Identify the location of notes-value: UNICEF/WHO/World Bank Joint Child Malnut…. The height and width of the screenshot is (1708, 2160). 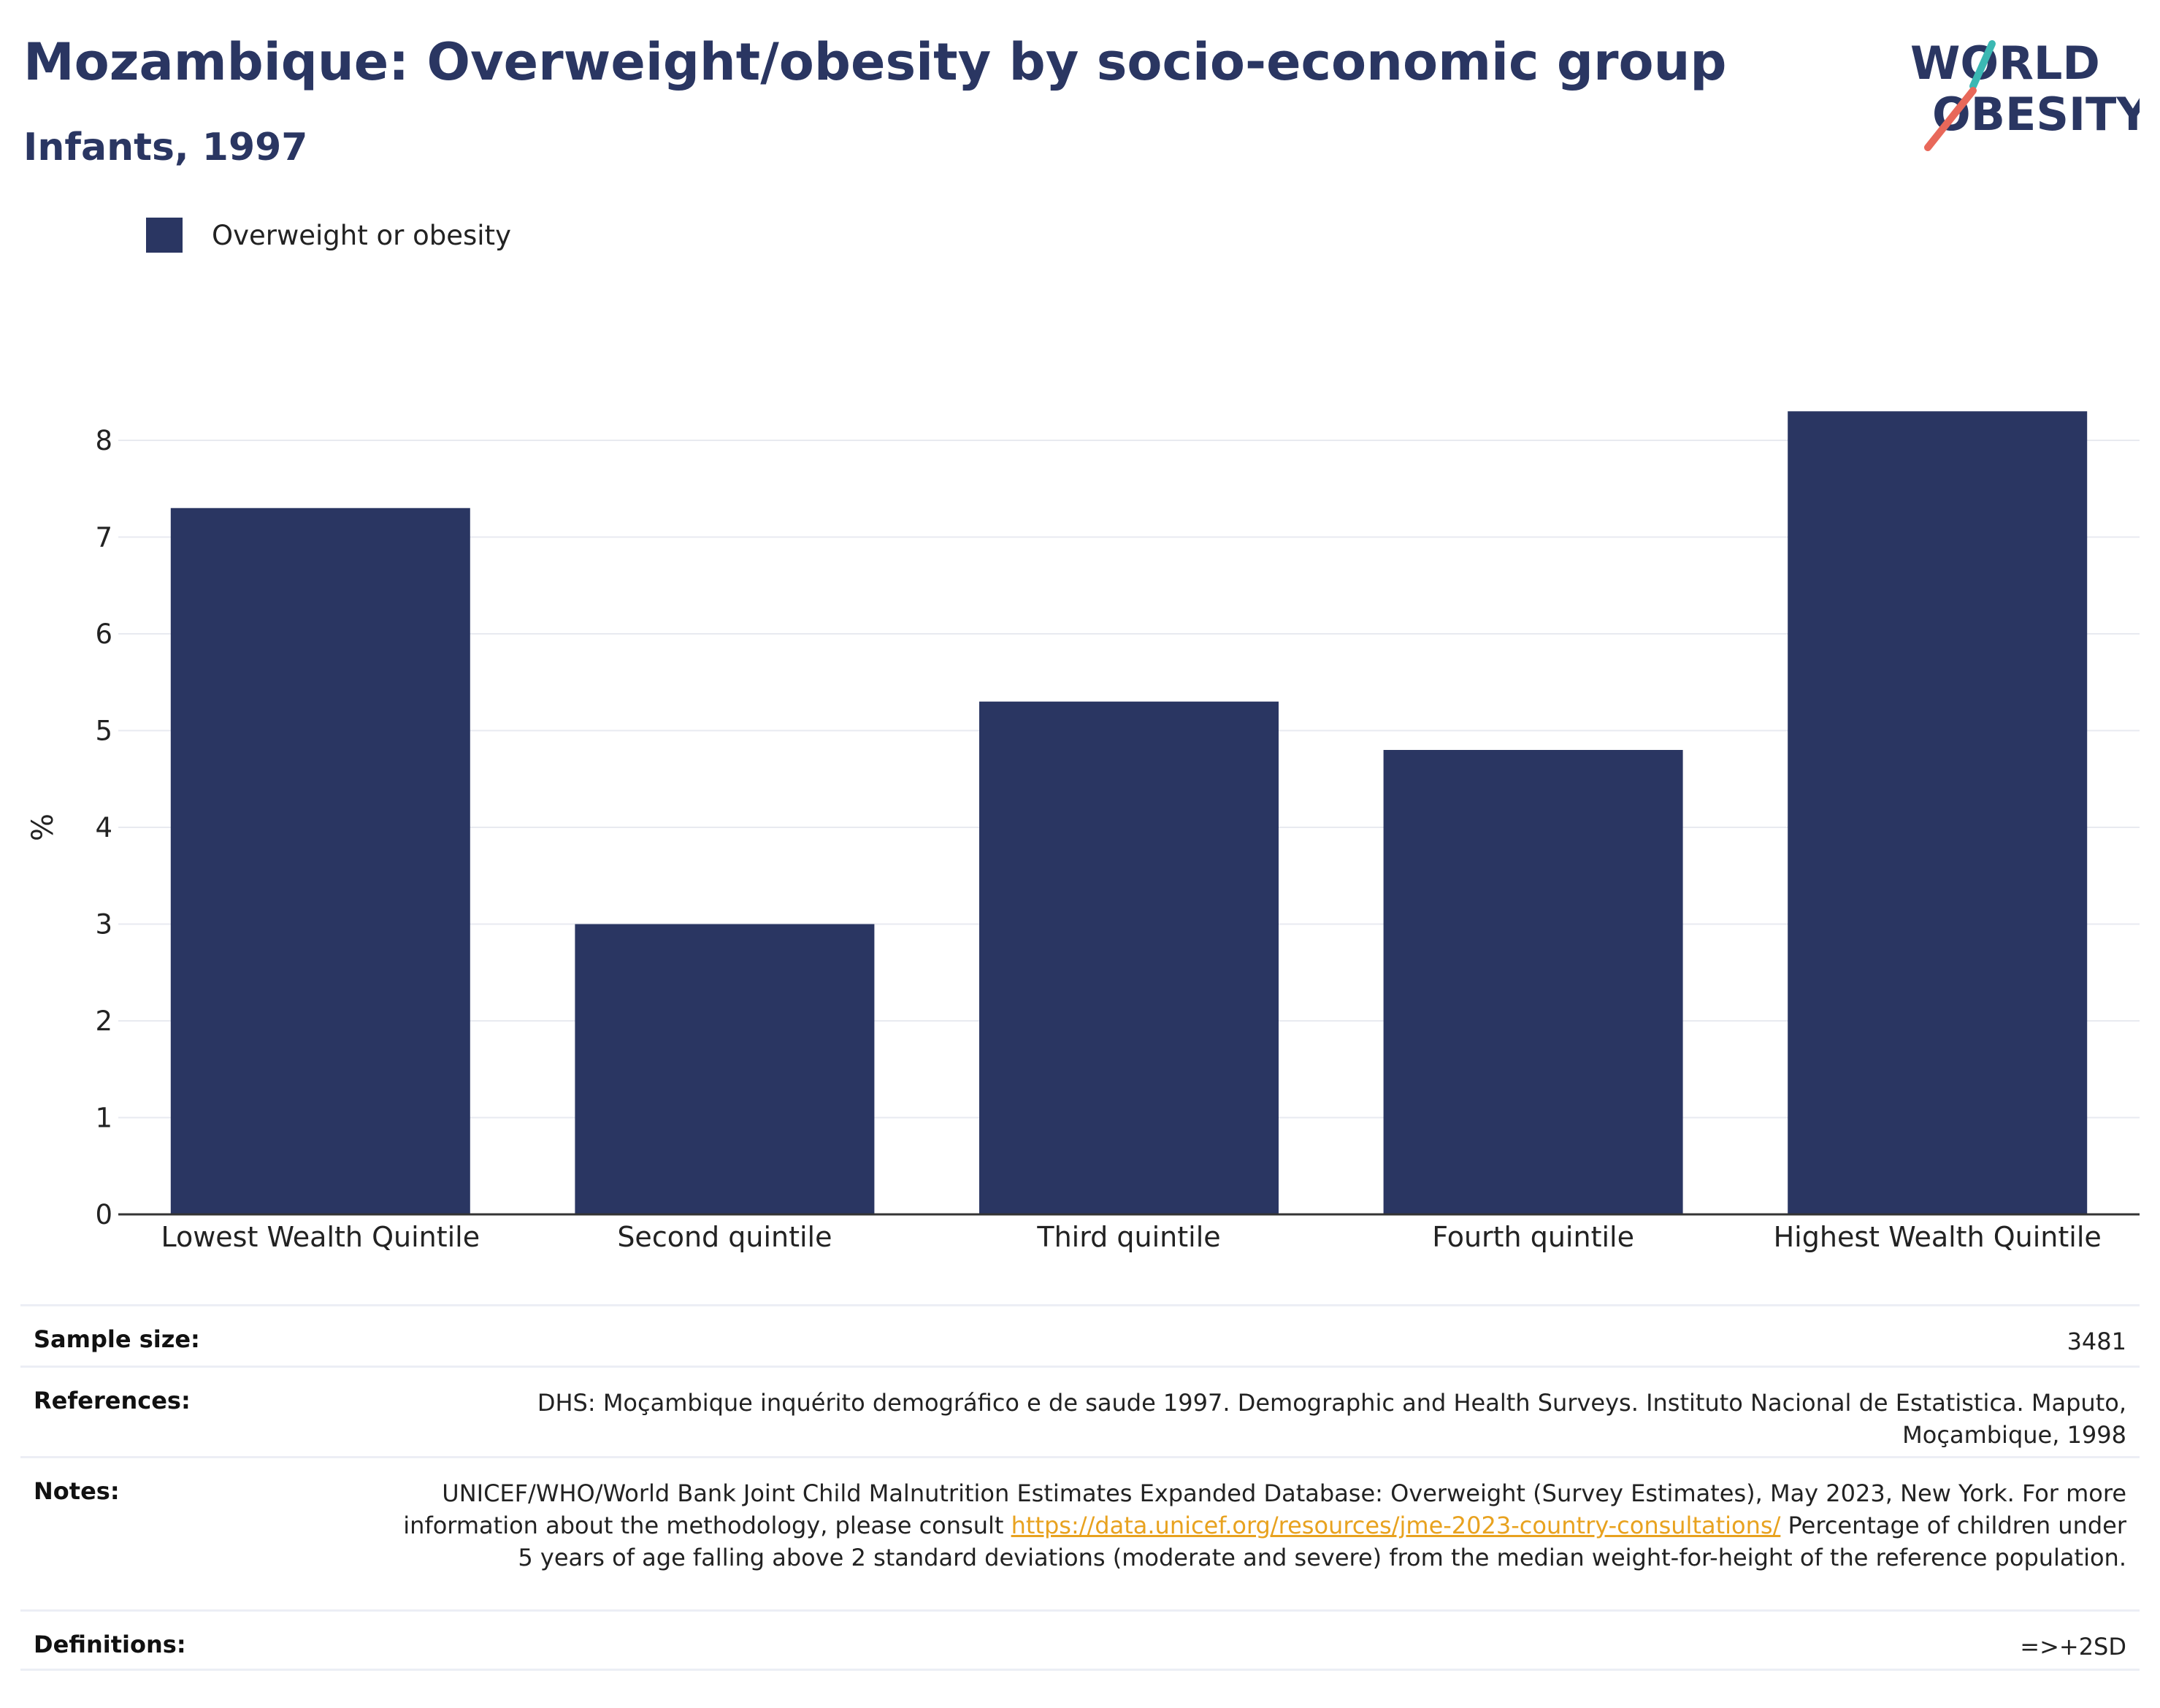
(1257, 1543).